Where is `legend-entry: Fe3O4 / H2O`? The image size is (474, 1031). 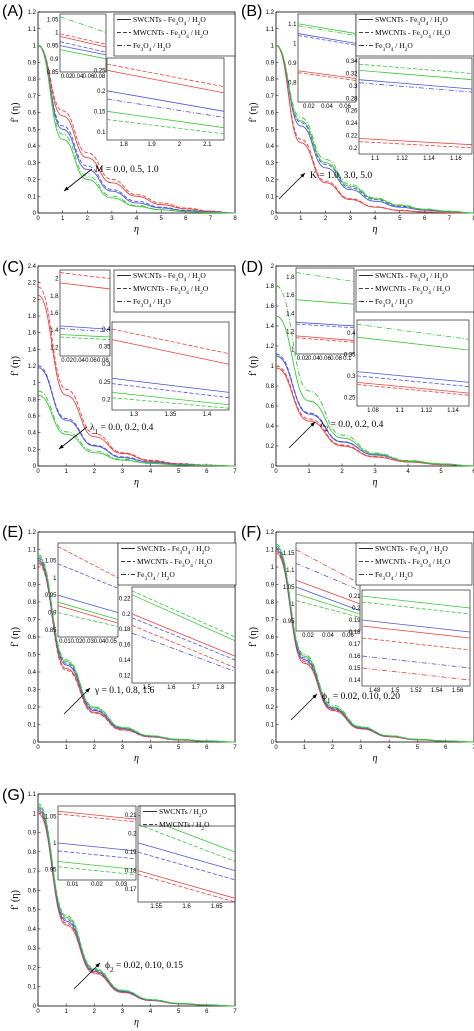
legend-entry: Fe3O4 / H2O is located at coordinates (394, 303).